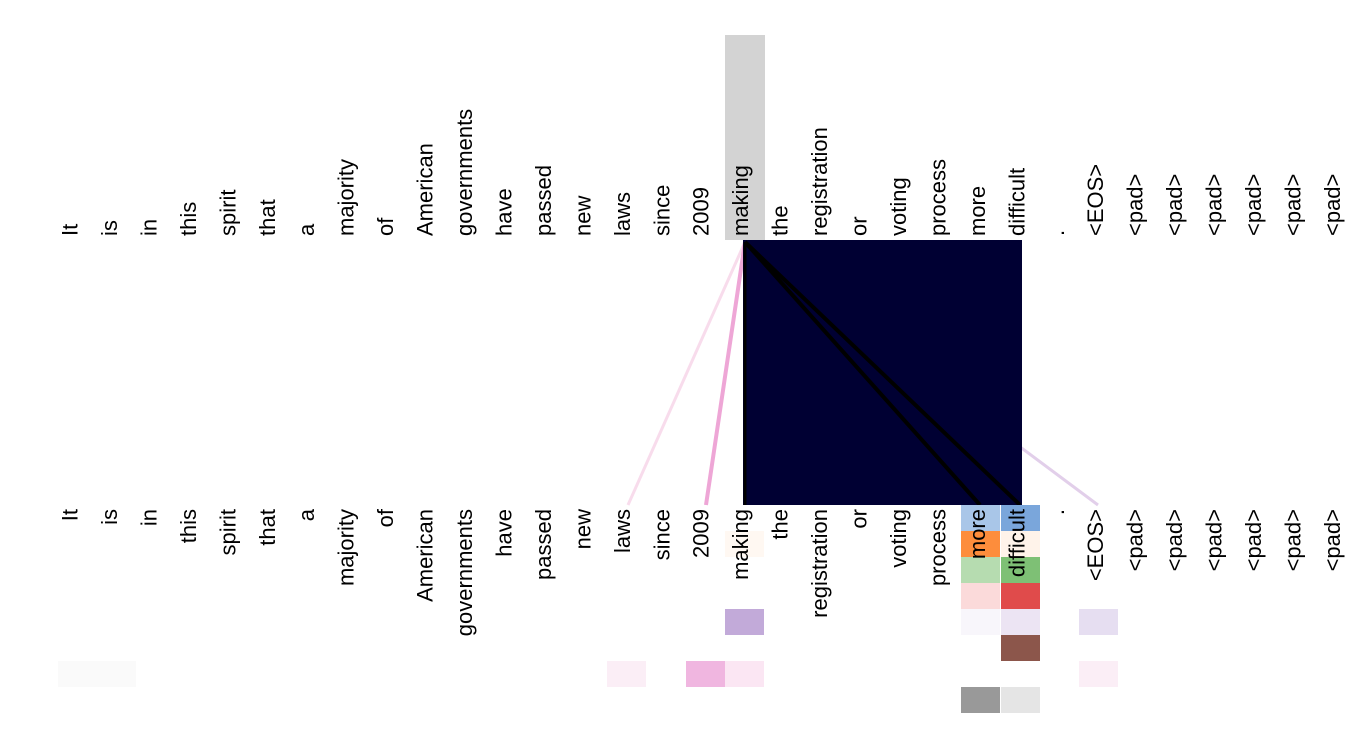 This screenshot has width=1366, height=744. I want to click on top-token: ., so click(1056, 233).